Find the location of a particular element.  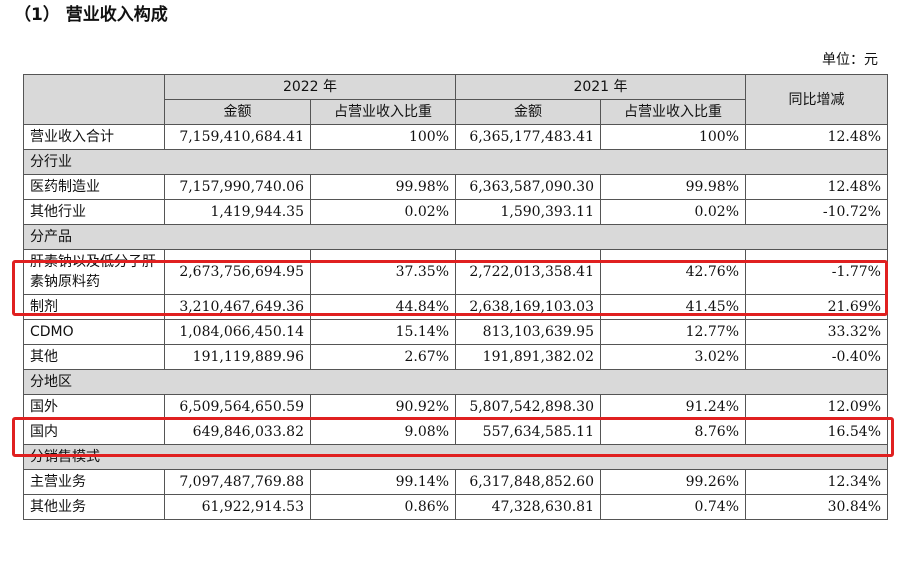

row-label: 医药制造业 is located at coordinates (94, 187).